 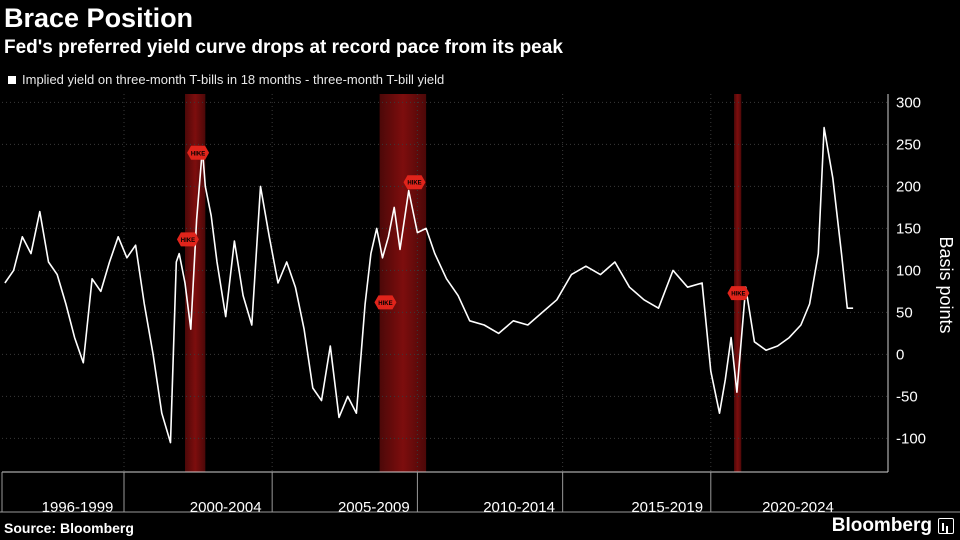 I want to click on brand-logo: Bloomberg, so click(x=893, y=526).